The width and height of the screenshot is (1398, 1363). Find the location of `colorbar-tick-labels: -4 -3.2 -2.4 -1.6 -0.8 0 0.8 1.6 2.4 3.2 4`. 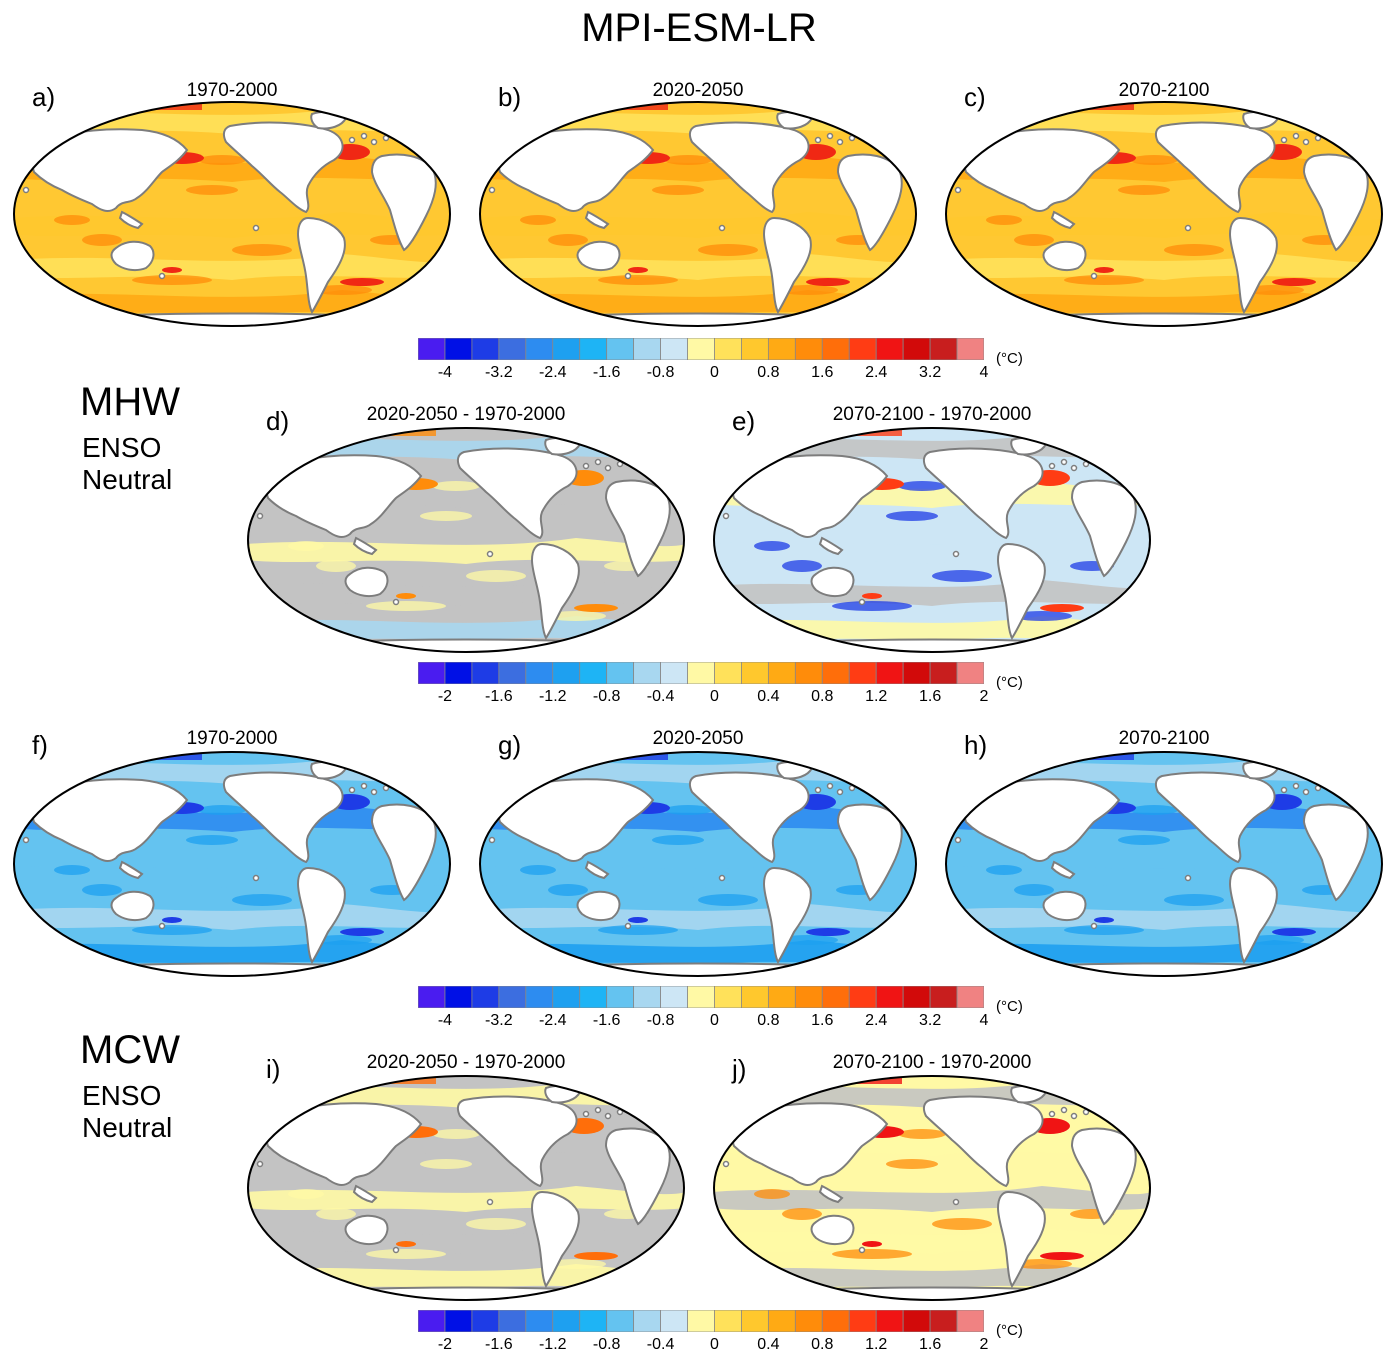

colorbar-tick-labels: -4 -3.2 -2.4 -1.6 -0.8 0 0.8 1.6 2.4 3.2 4 is located at coordinates (703, 374).